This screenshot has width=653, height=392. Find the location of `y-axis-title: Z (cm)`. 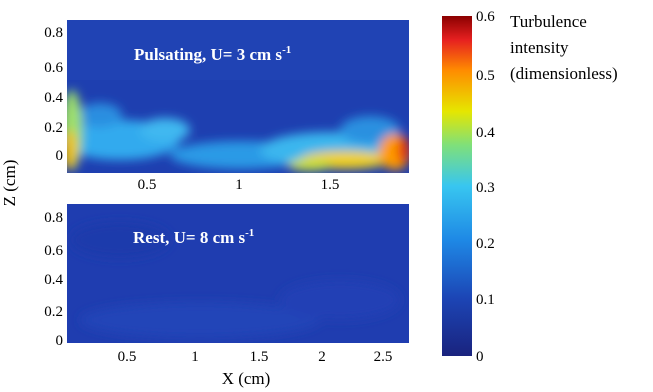

y-axis-title: Z (cm) is located at coordinates (9, 183).